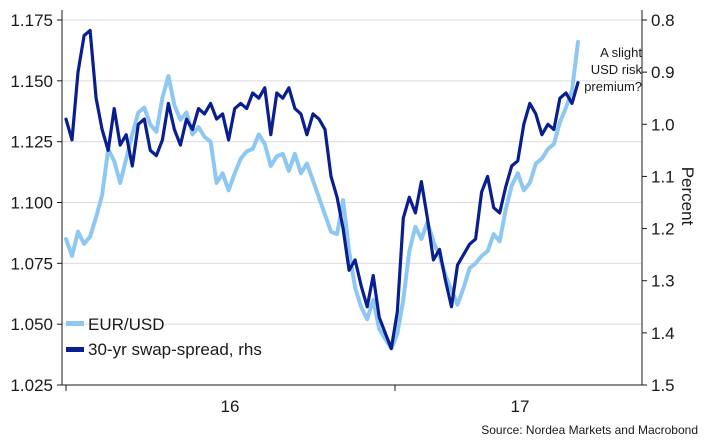 The image size is (710, 448). Describe the element at coordinates (663, 176) in the screenshot. I see `right-tick-label: 1.1` at that location.